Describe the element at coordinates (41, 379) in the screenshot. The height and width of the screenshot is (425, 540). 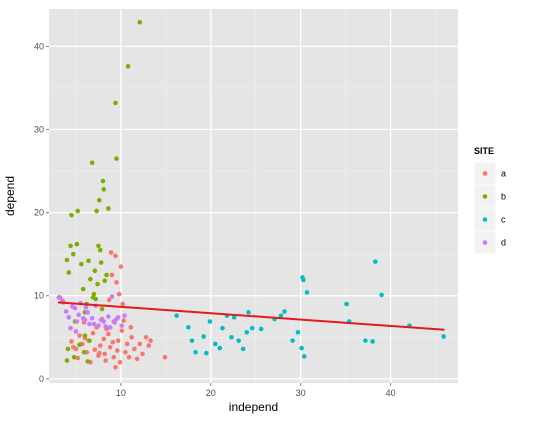
I see `y-tick-label: 0` at that location.